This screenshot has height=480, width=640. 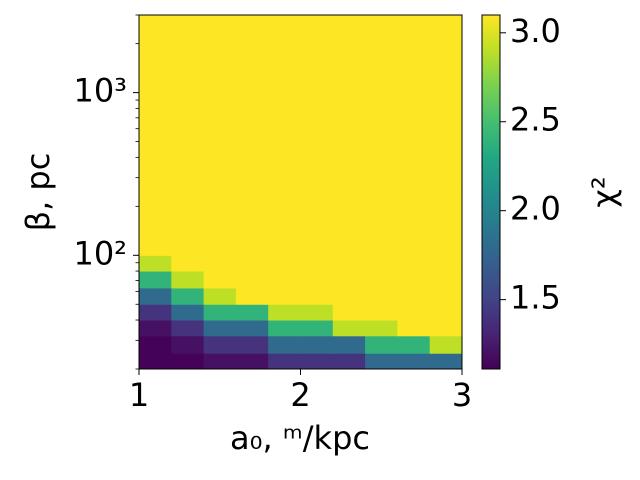 What do you see at coordinates (491, 192) in the screenshot?
I see `colorbar` at bounding box center [491, 192].